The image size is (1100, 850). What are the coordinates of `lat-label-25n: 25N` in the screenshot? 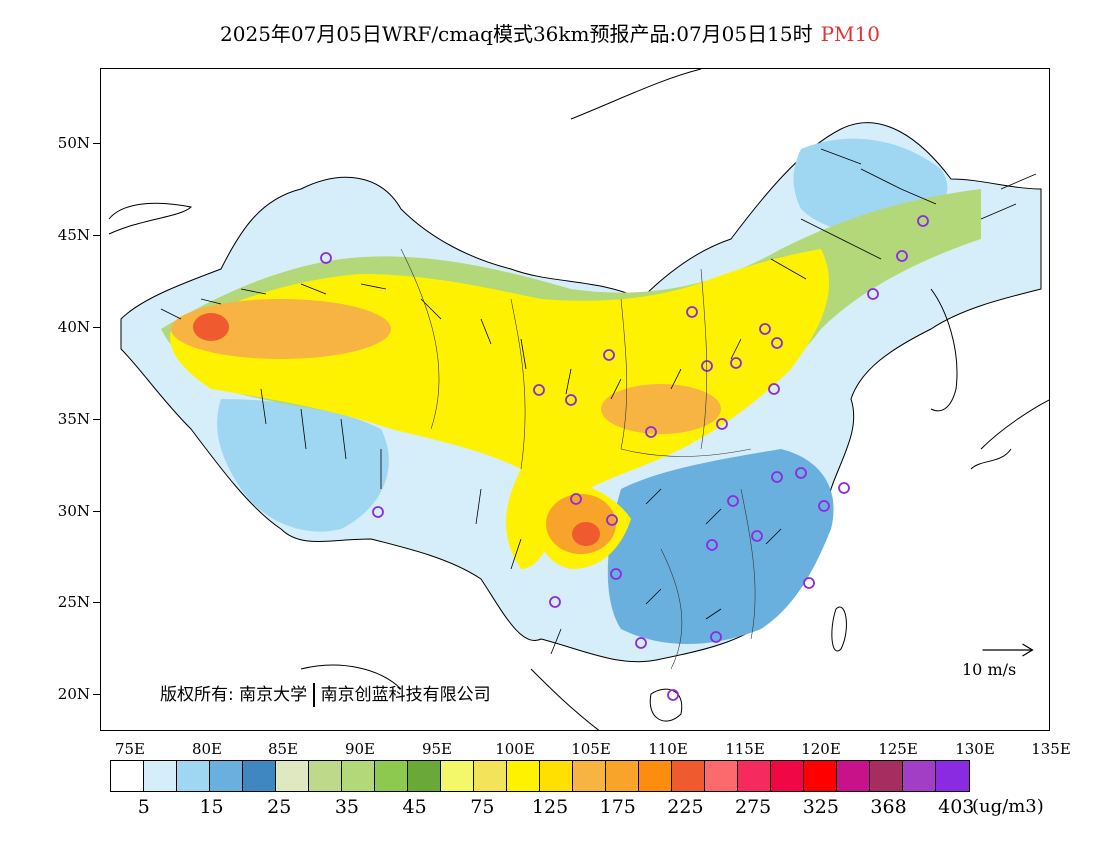 It's located at (73, 602).